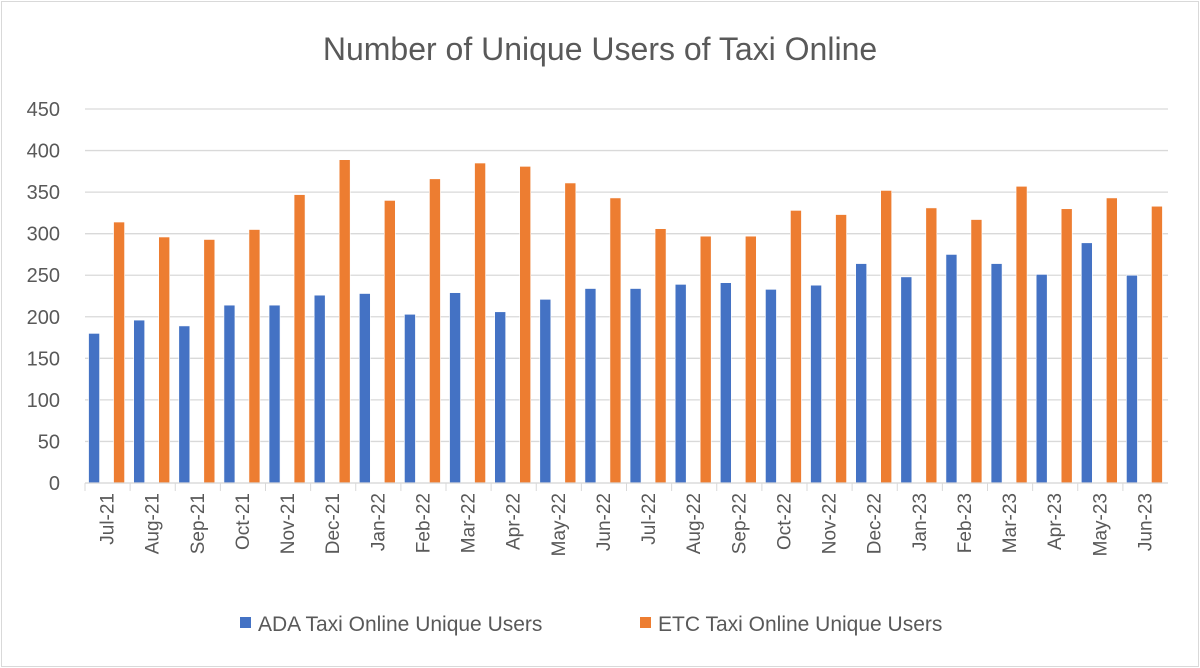  Describe the element at coordinates (920, 522) in the screenshot. I see `x-tick-label: Jan-23` at that location.